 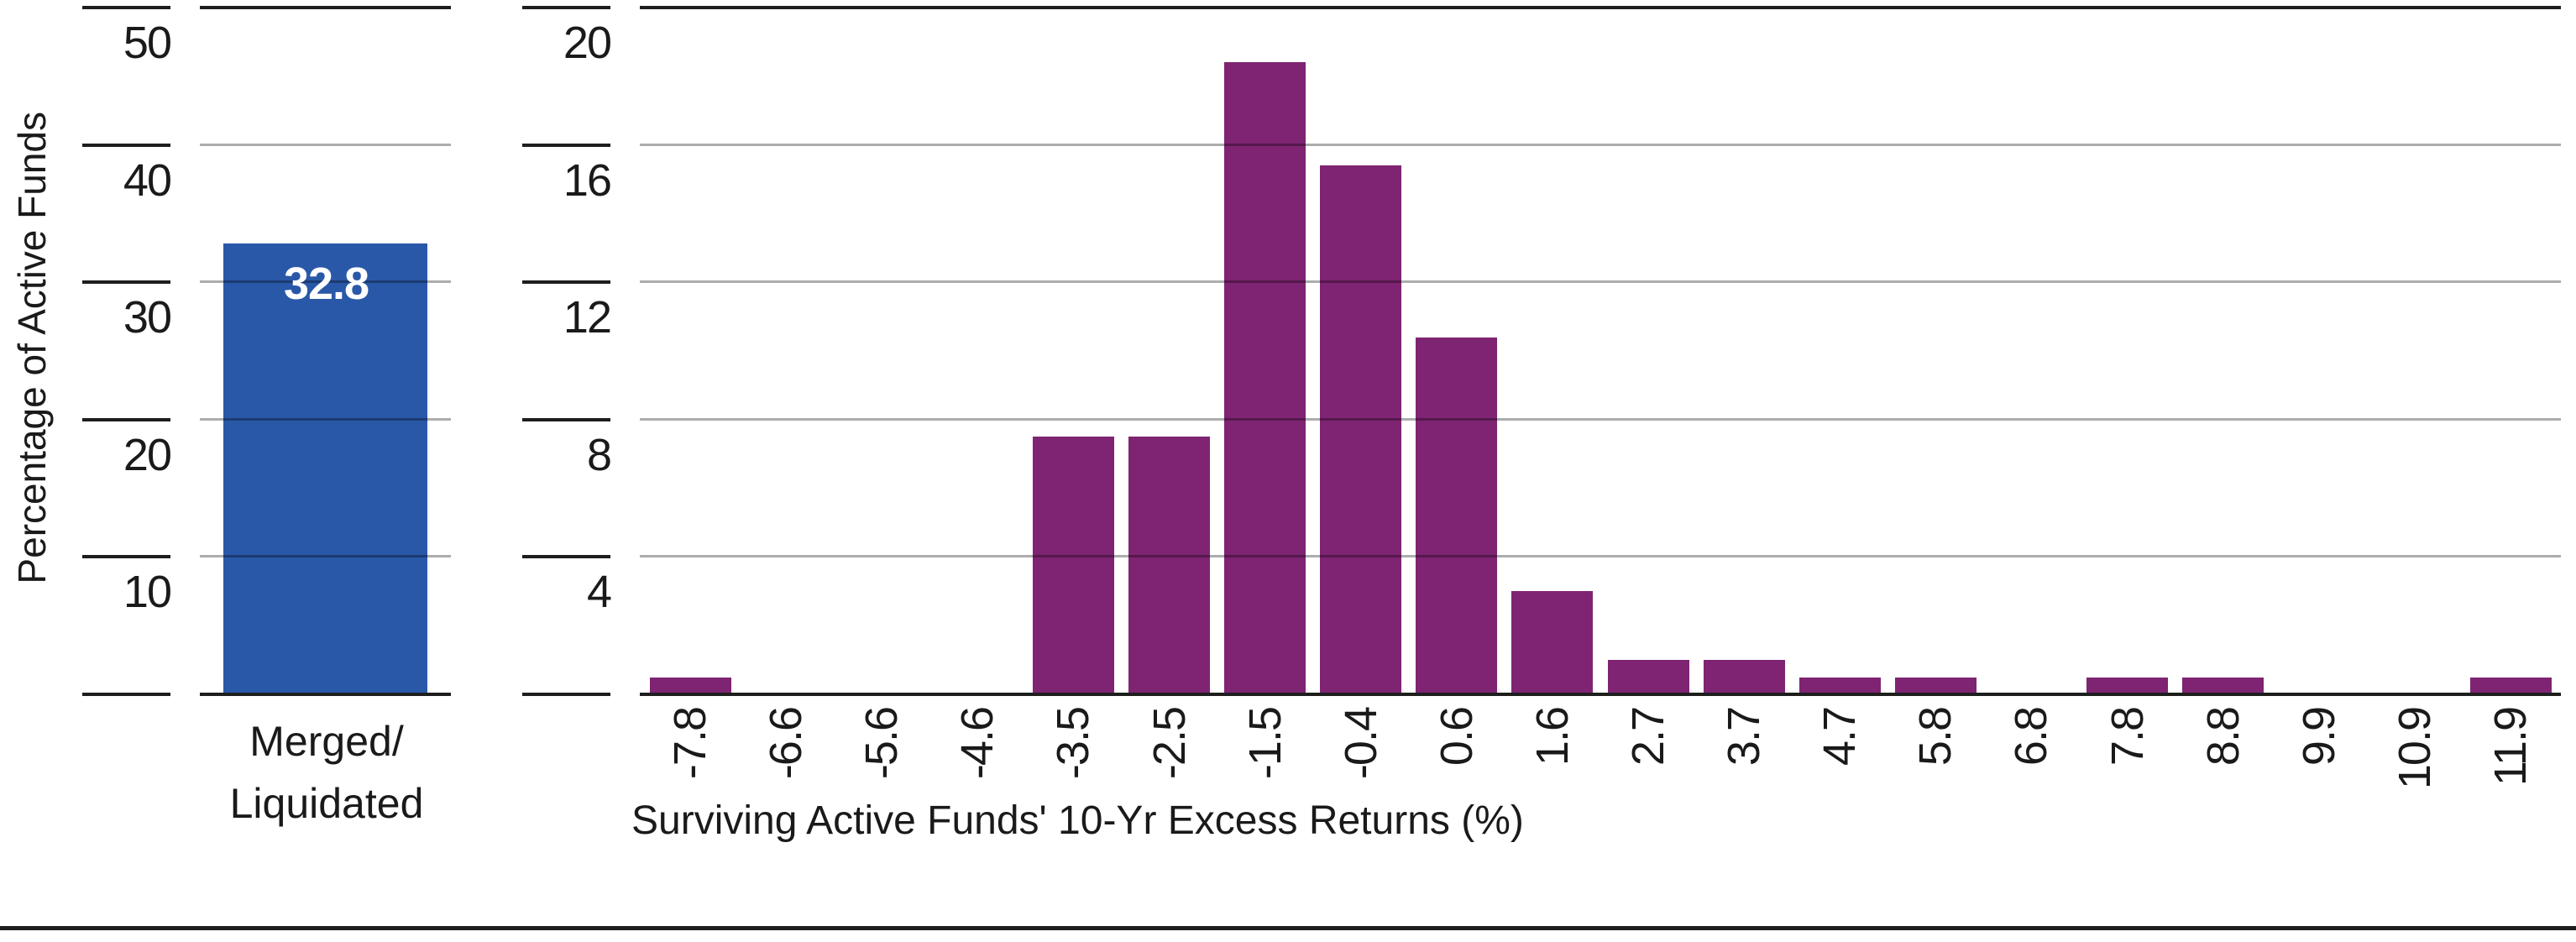 I want to click on x-tick-label: 4.7, so click(x=1840, y=737).